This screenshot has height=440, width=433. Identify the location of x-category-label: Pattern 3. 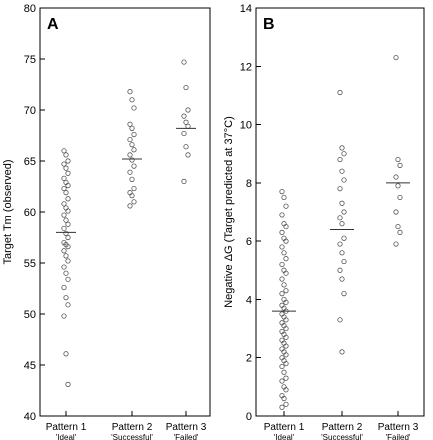
(186, 427).